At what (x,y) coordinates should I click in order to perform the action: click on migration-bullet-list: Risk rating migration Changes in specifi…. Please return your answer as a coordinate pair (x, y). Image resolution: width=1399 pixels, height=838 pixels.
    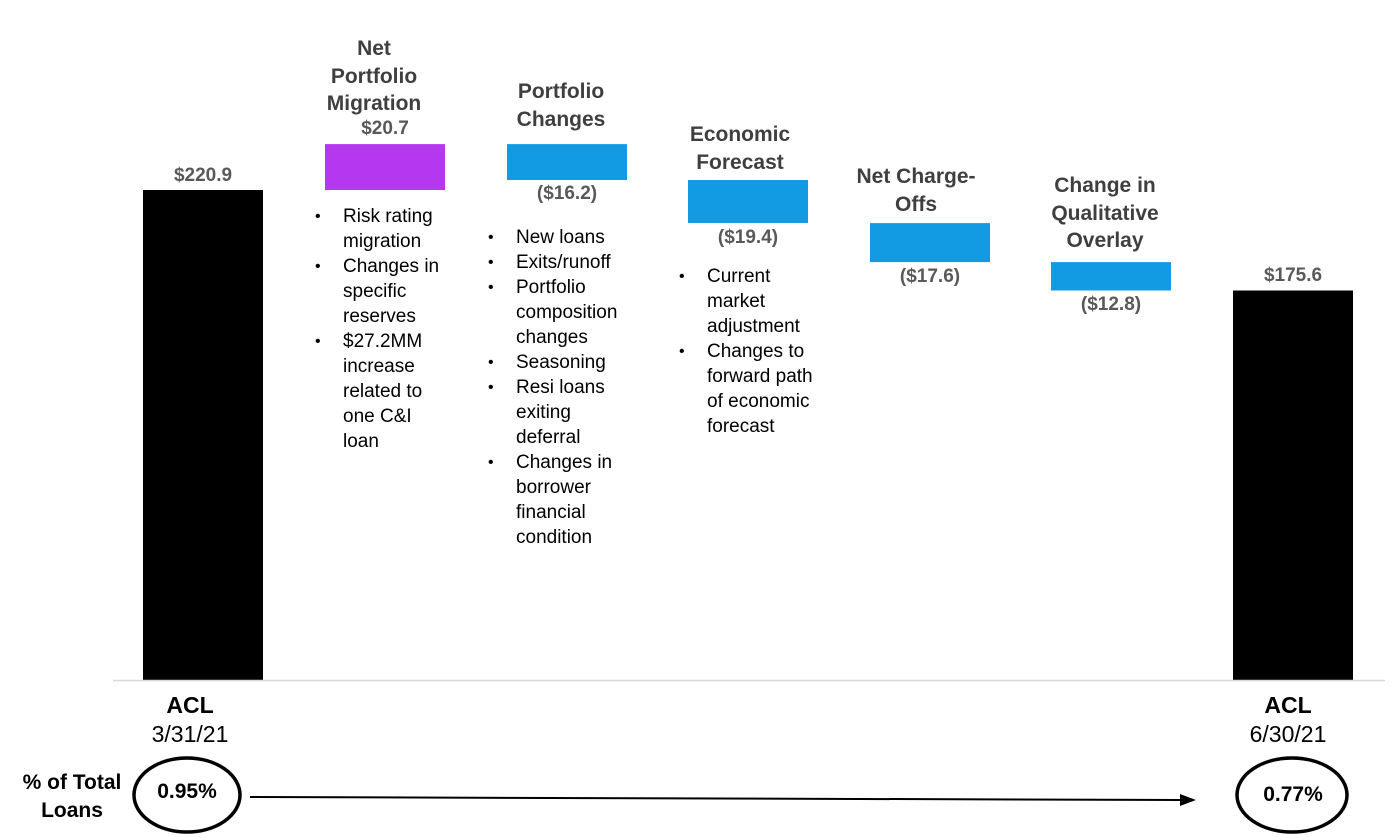
    Looking at the image, I should click on (379, 329).